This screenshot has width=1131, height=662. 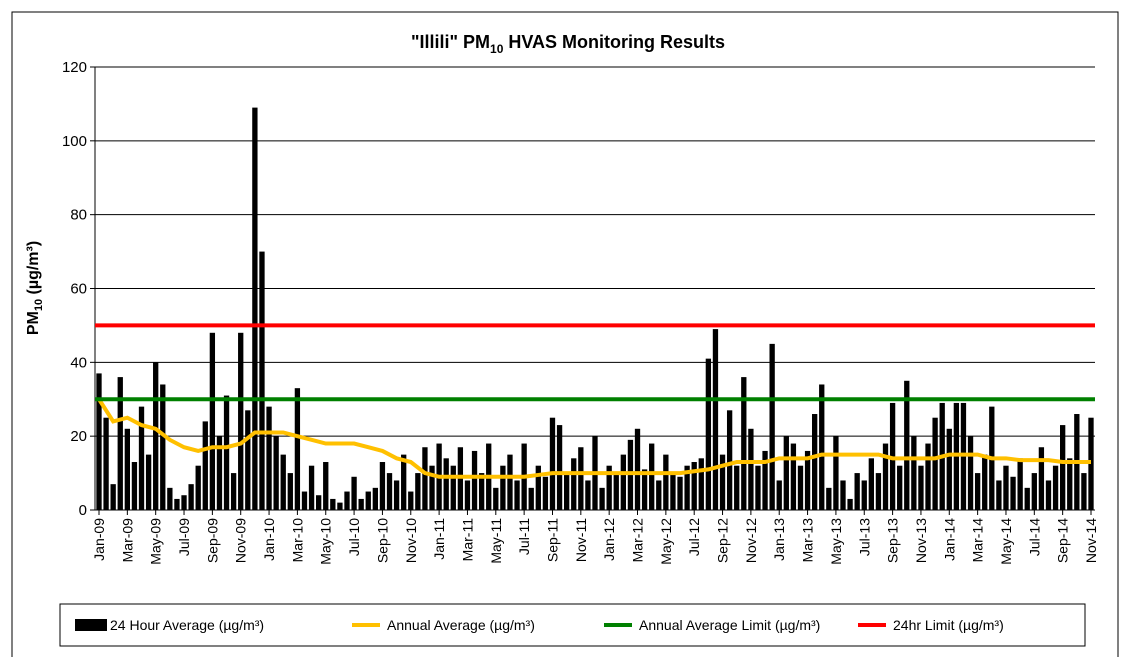 What do you see at coordinates (99, 539) in the screenshot?
I see `x-tick-label: Jan-09` at bounding box center [99, 539].